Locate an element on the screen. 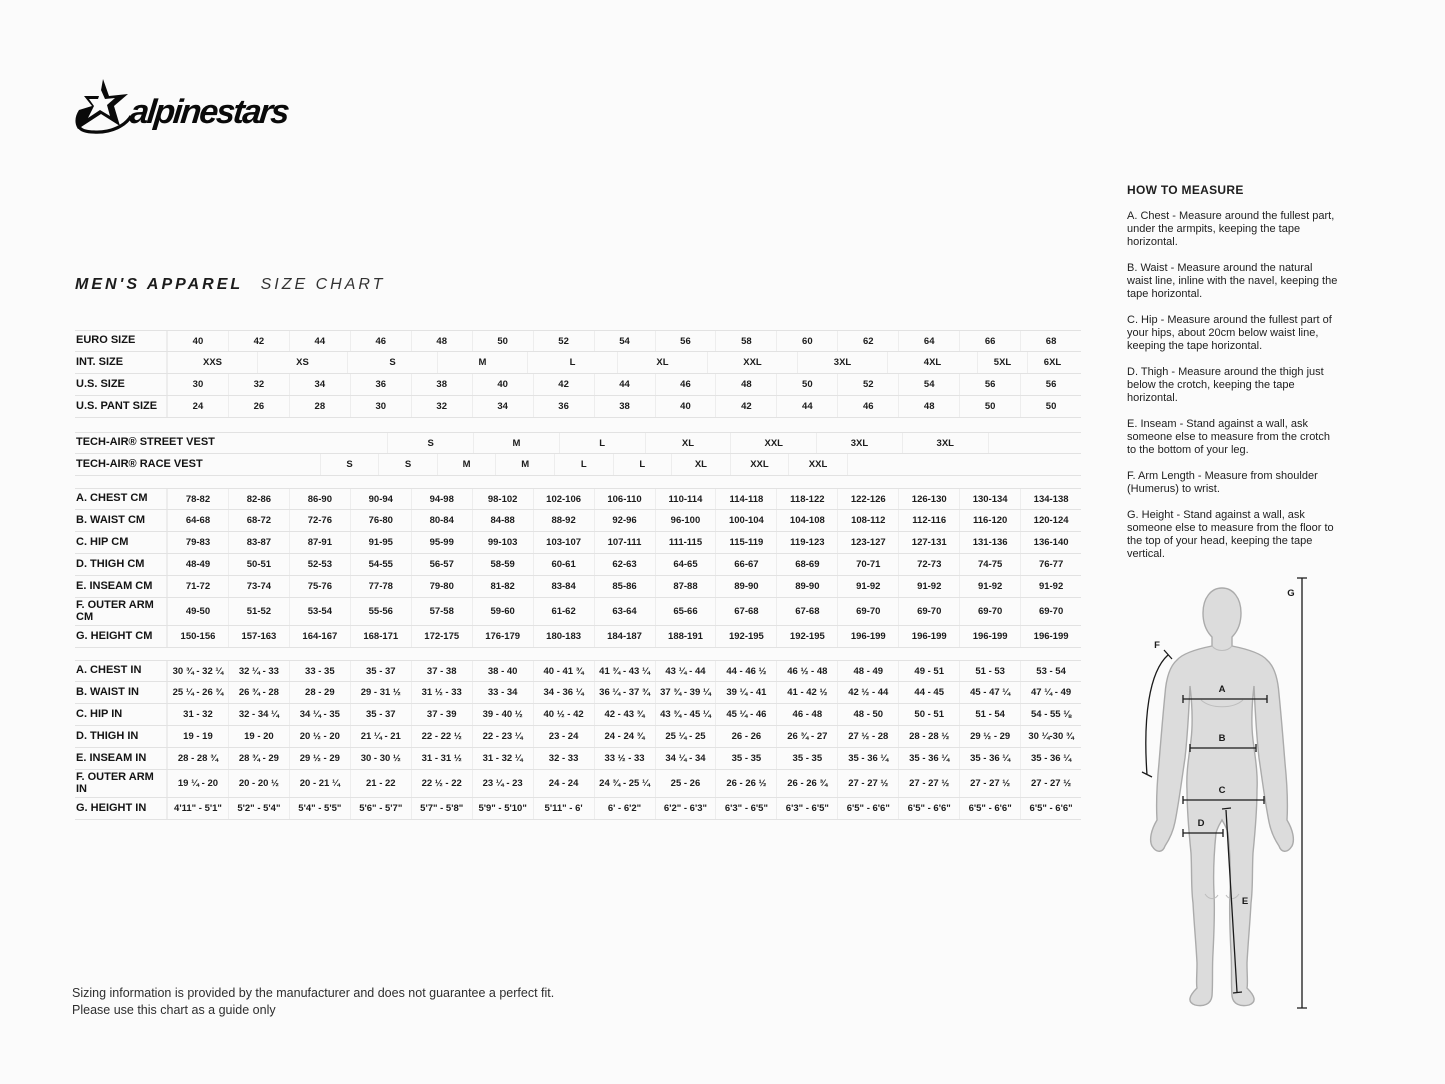 The image size is (1445, 1084). size-cell: 114-118 is located at coordinates (745, 499).